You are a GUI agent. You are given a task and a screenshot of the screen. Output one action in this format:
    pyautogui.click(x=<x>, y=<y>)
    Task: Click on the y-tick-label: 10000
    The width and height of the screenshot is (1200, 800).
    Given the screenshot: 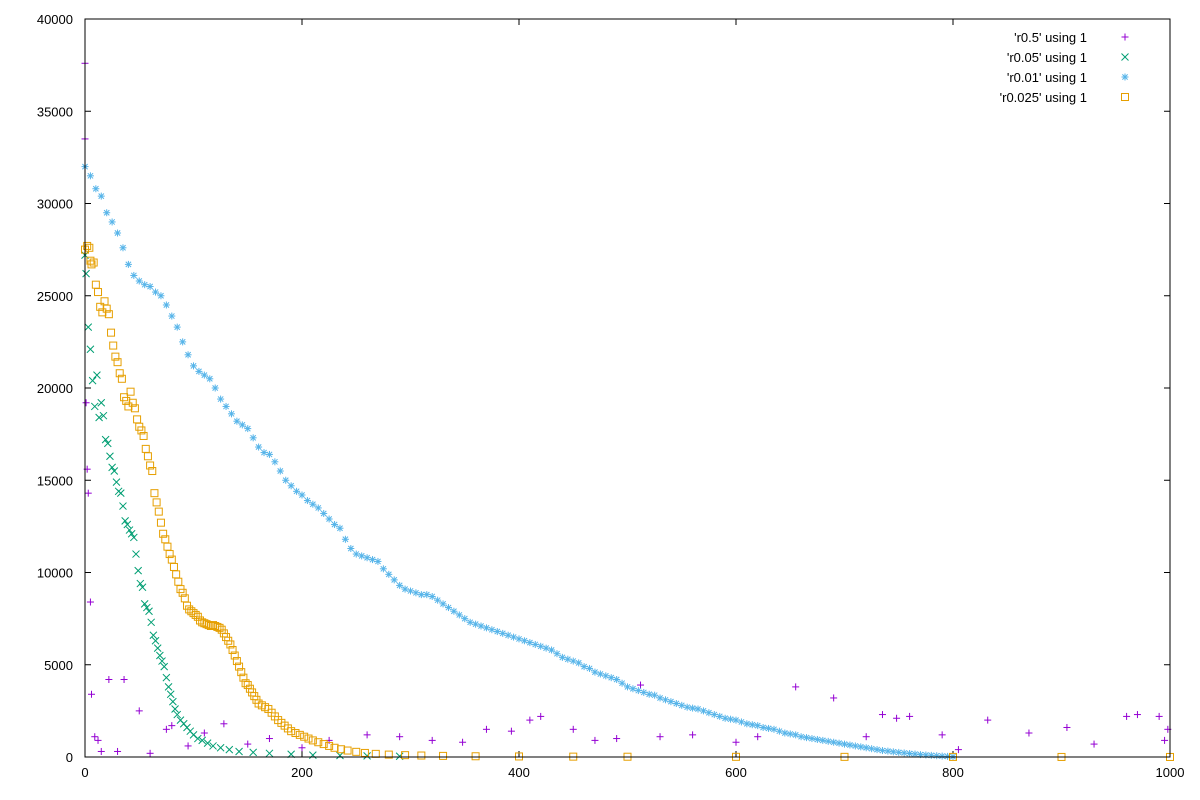 What is the action you would take?
    pyautogui.click(x=55, y=573)
    